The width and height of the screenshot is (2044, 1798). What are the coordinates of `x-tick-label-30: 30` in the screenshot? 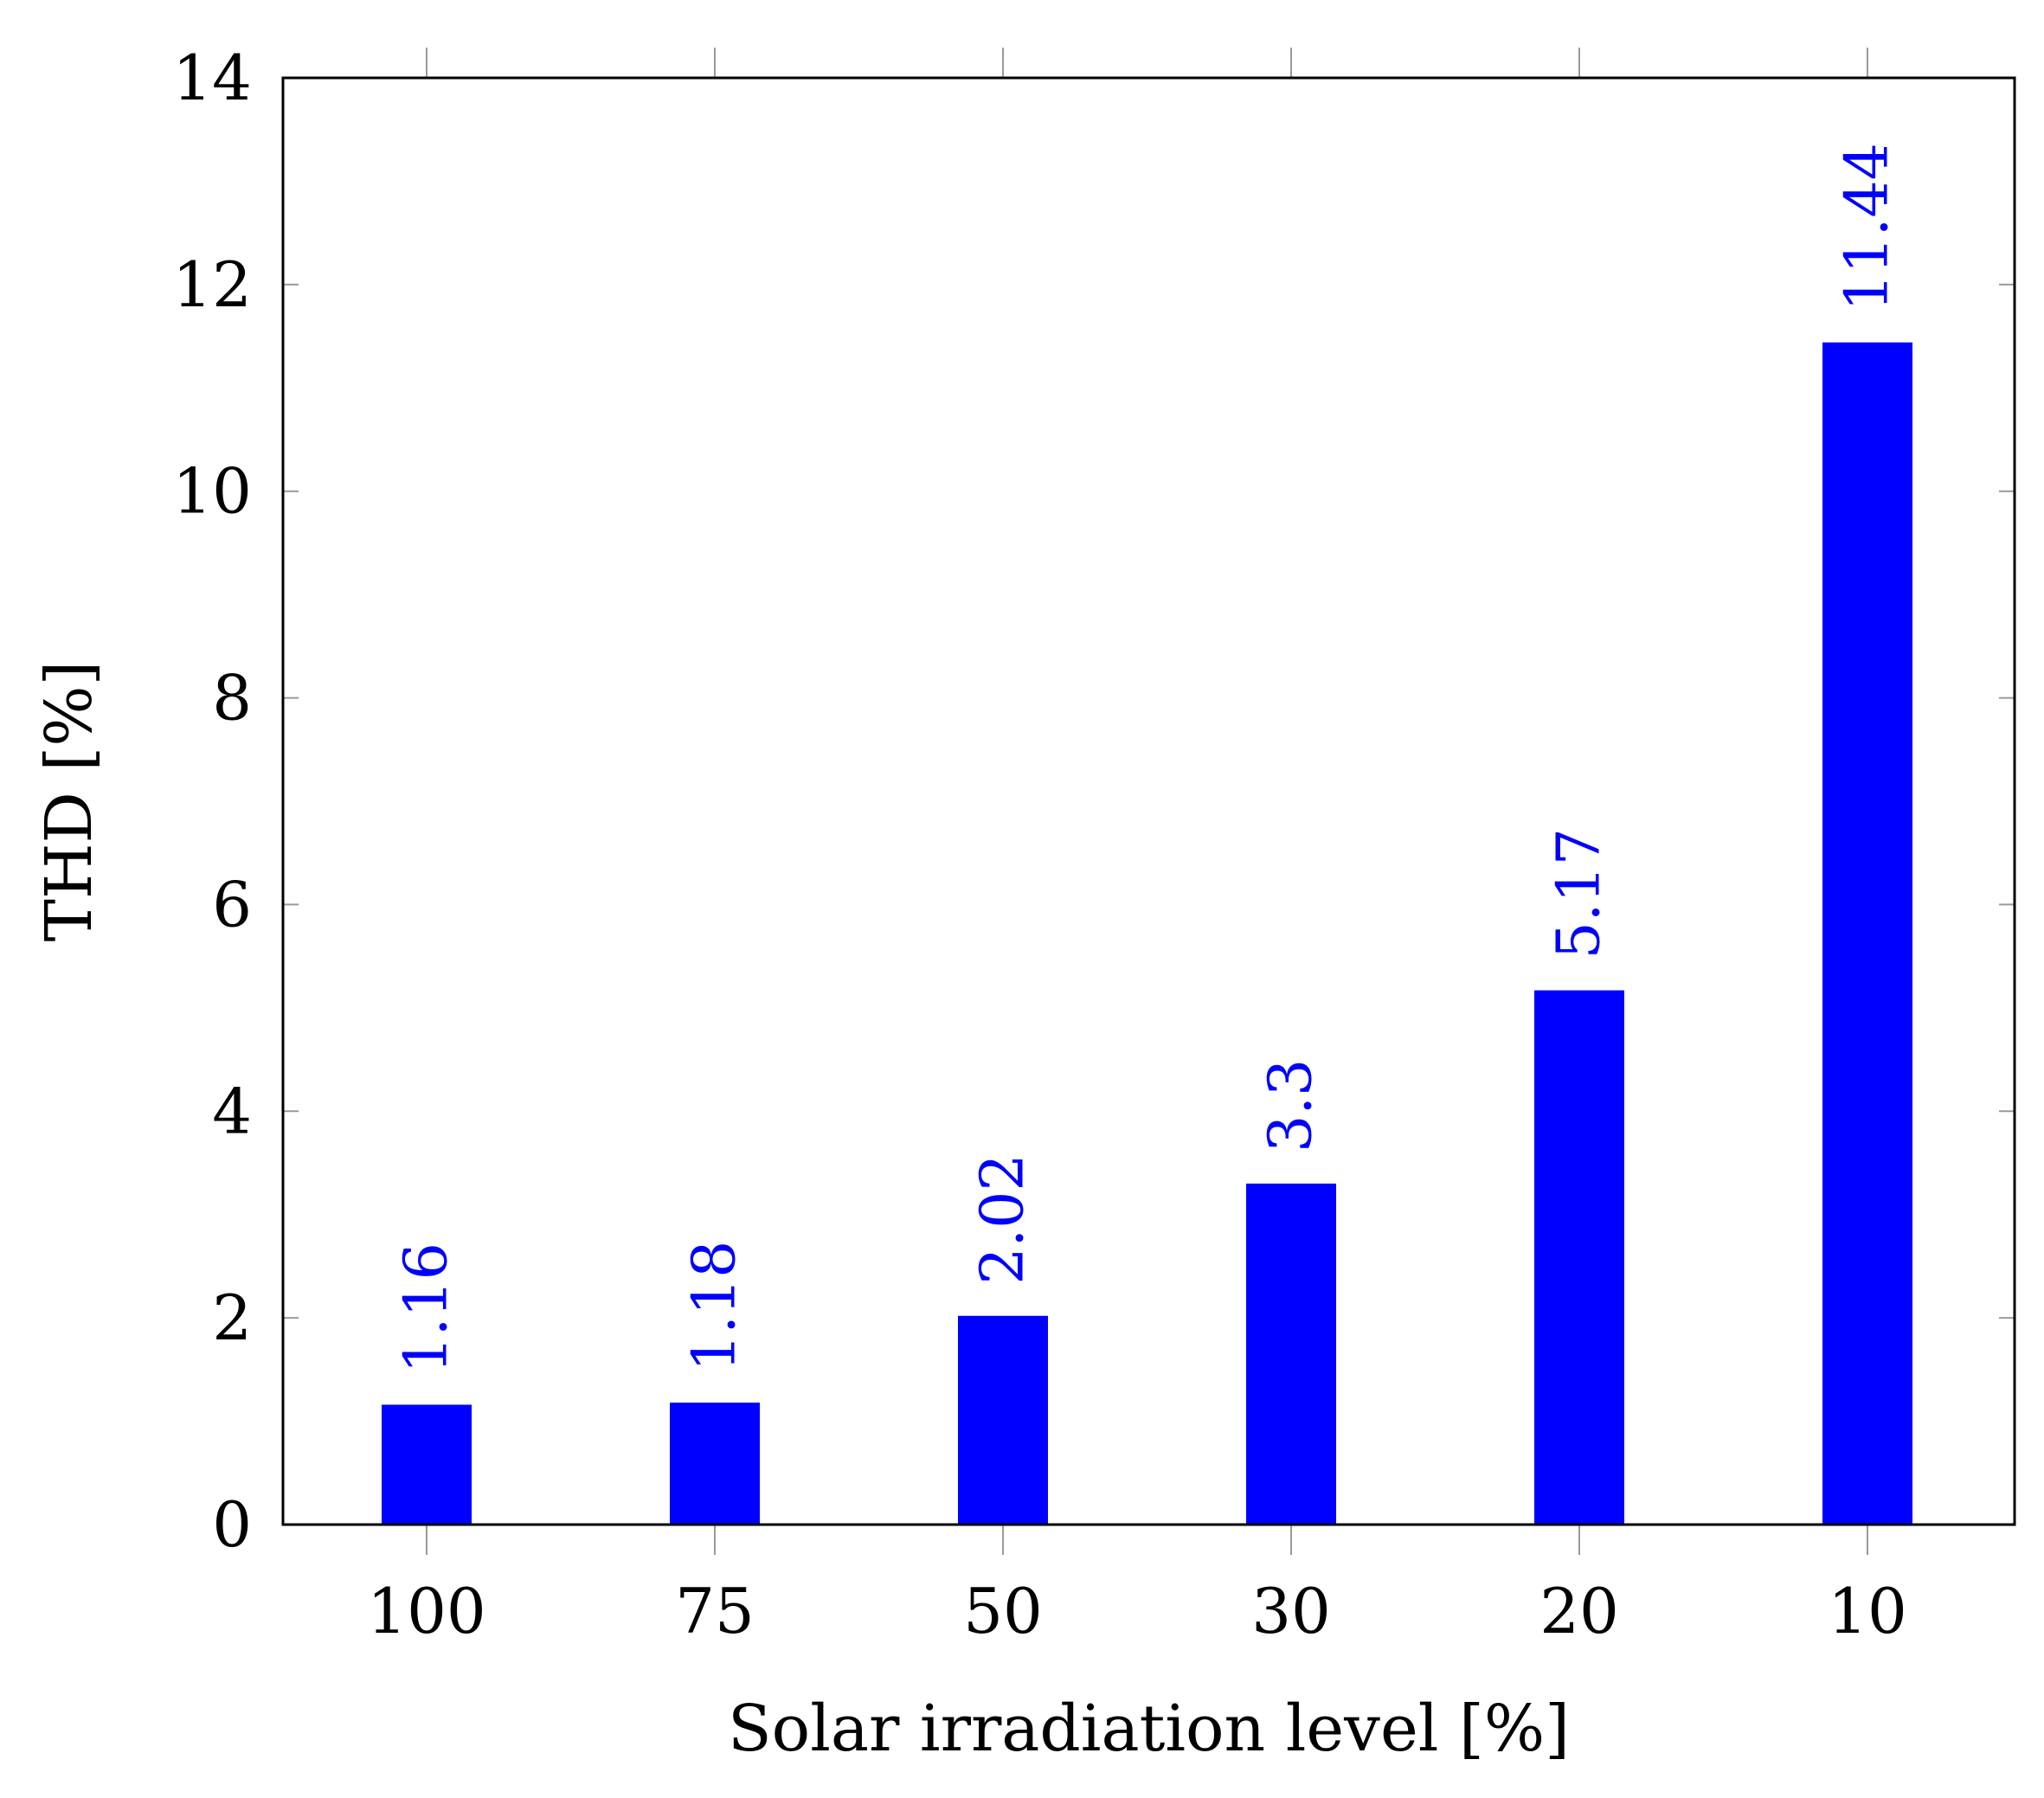 It's located at (1291, 1611).